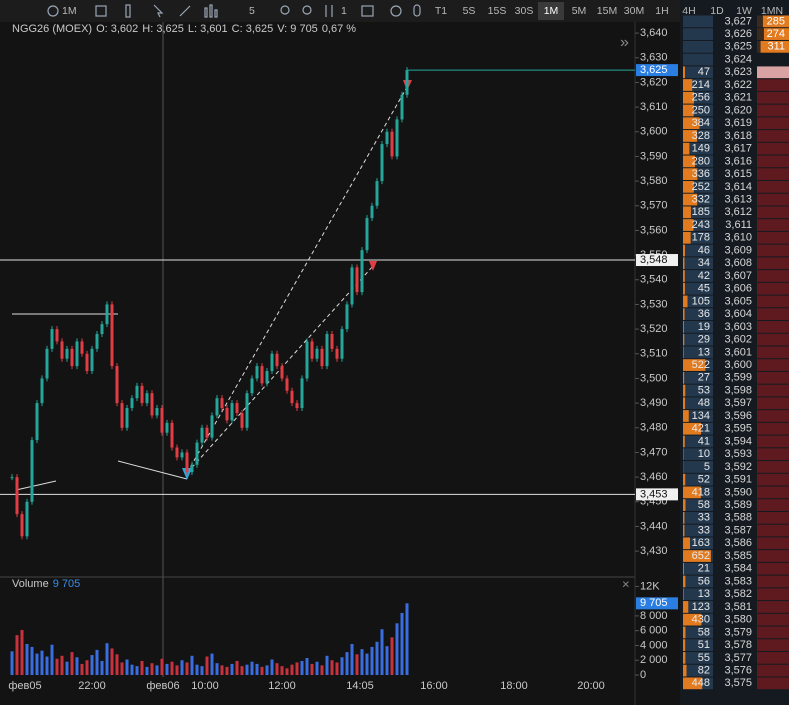 The height and width of the screenshot is (705, 789). What do you see at coordinates (688, 11) in the screenshot?
I see `timeframe-button: 4H` at bounding box center [688, 11].